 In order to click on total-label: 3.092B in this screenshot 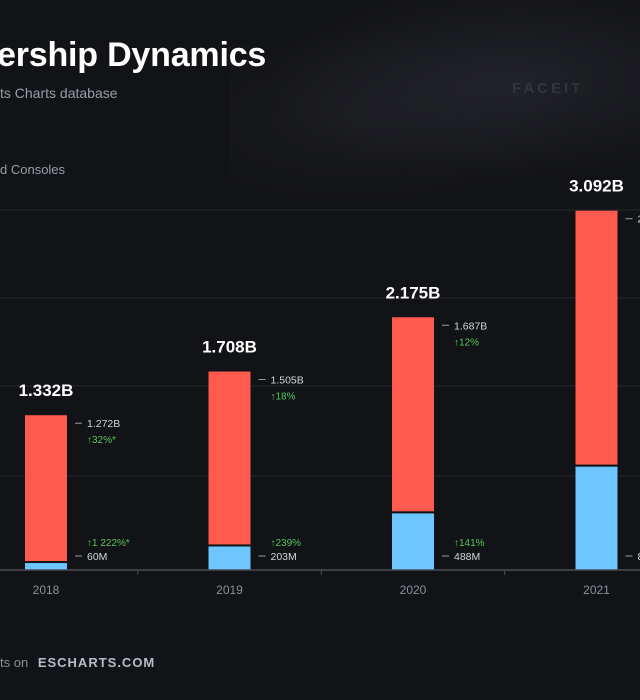, I will do `click(596, 186)`.